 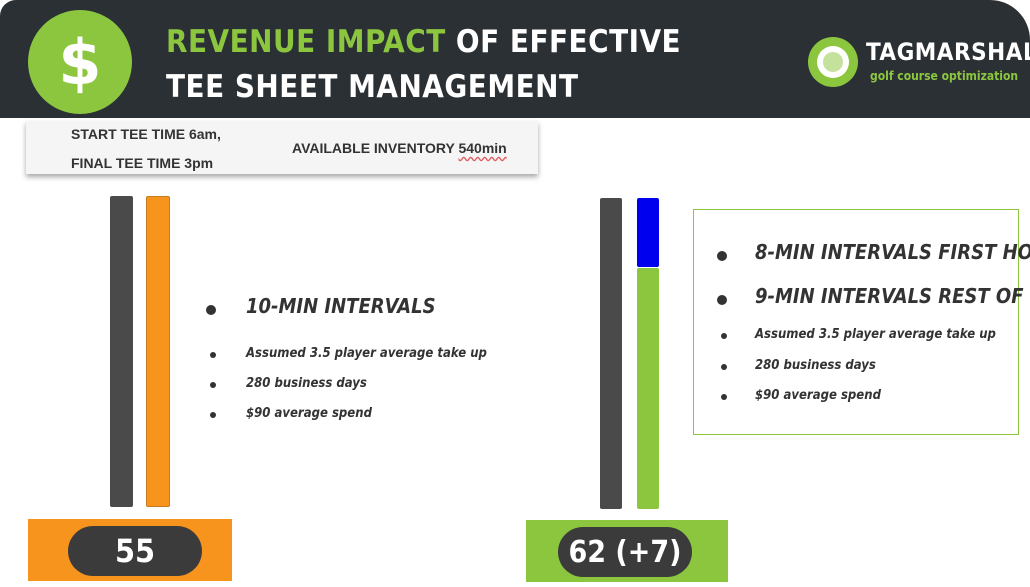 I want to click on title-line-2: TEE SHEET MANAGEMENT, so click(x=372, y=87).